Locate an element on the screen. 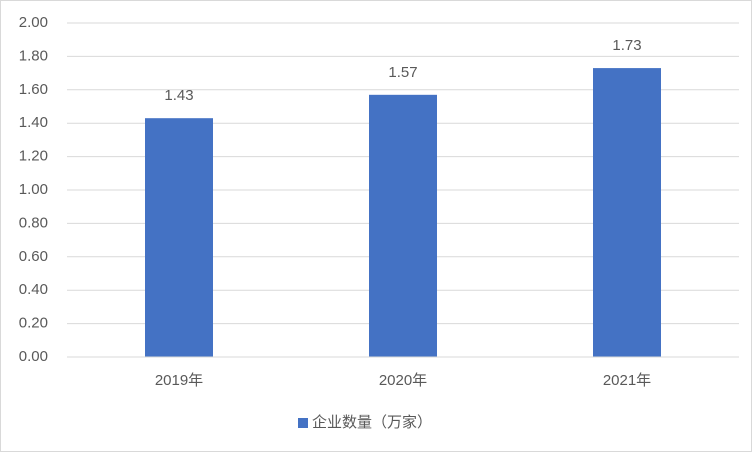 The width and height of the screenshot is (752, 452). data-label: 1.73 is located at coordinates (626, 45).